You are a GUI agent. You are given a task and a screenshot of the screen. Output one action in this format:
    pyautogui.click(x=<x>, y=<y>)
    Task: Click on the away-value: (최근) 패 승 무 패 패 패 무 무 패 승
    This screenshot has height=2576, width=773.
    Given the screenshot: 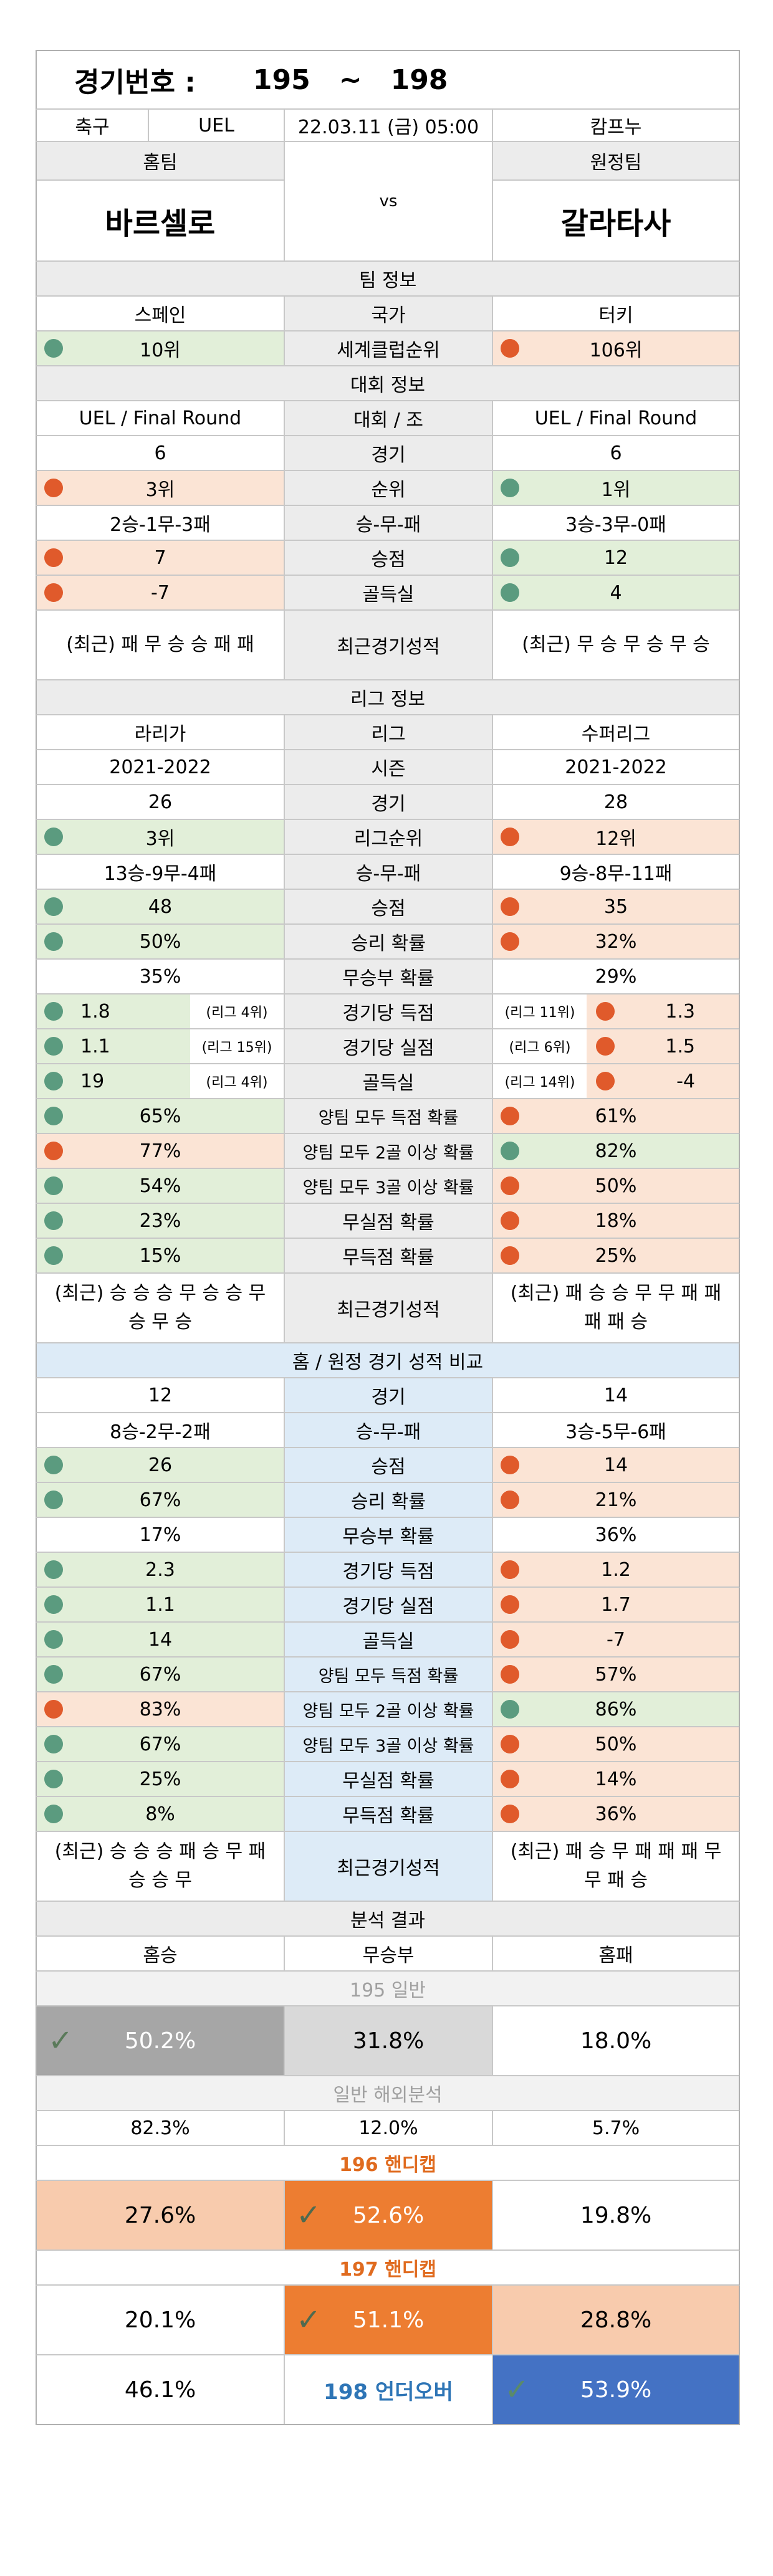 What is the action you would take?
    pyautogui.click(x=616, y=1867)
    